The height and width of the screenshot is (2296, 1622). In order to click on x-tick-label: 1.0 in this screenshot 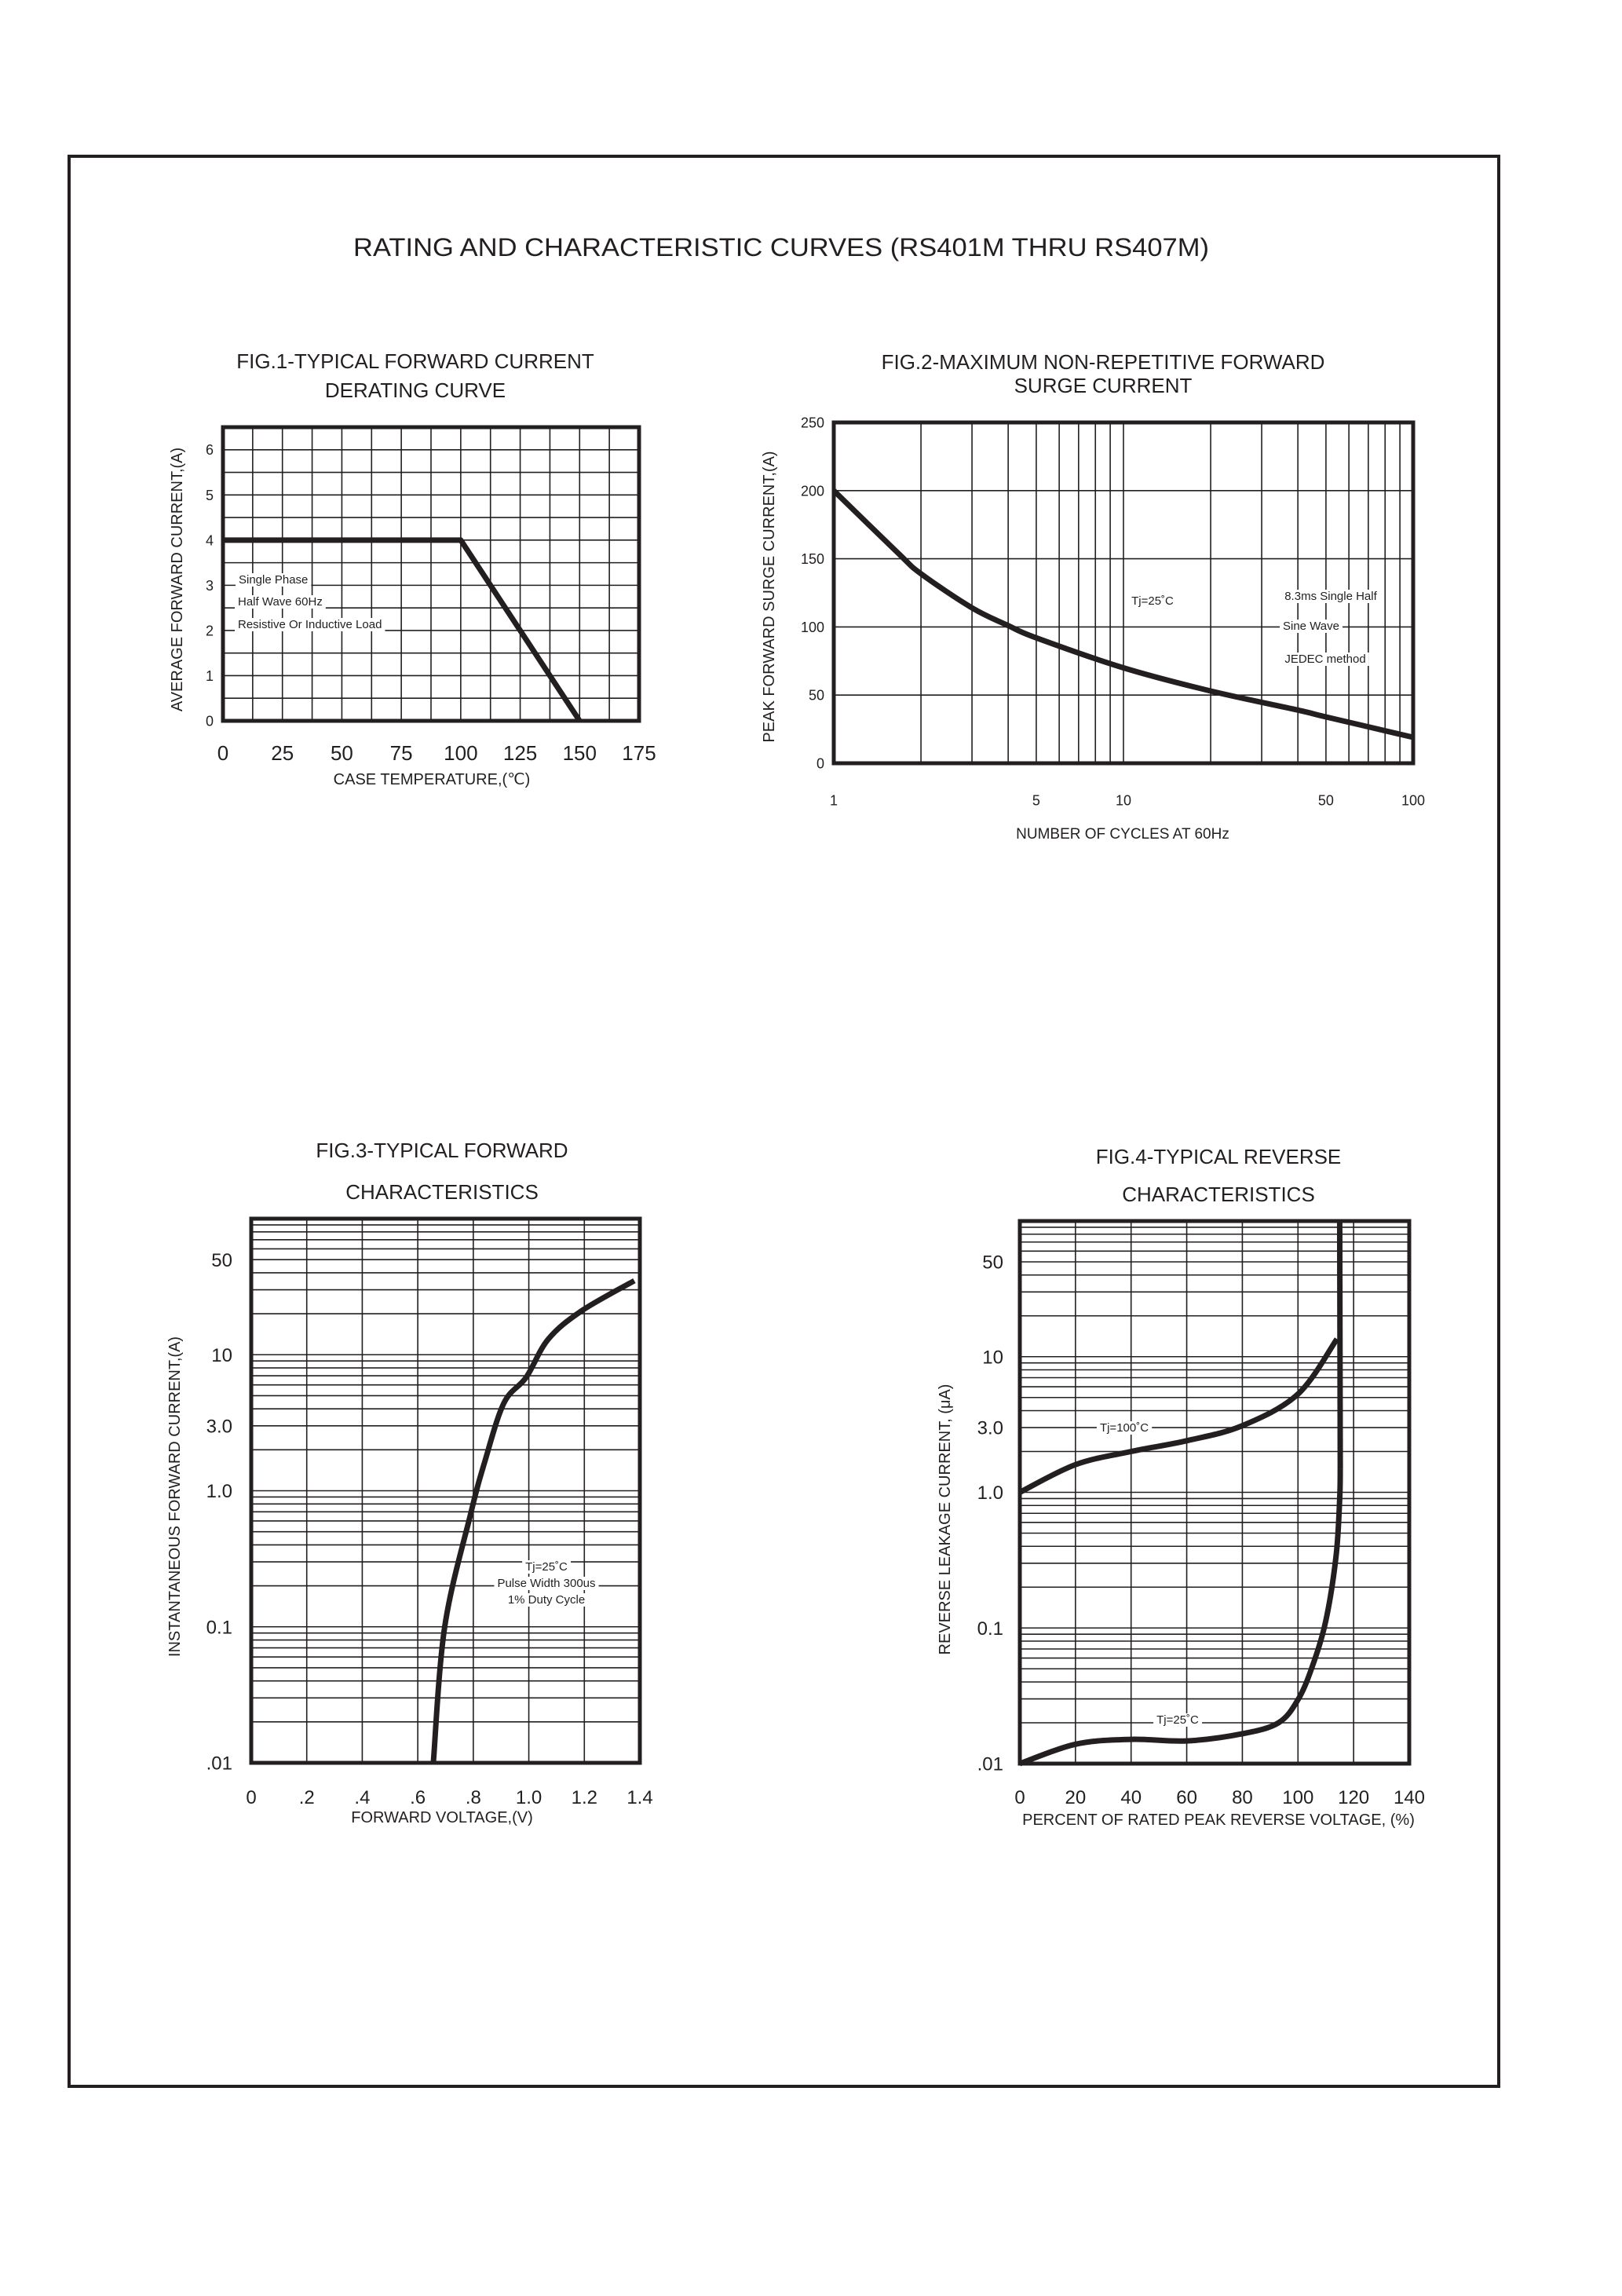, I will do `click(529, 1797)`.